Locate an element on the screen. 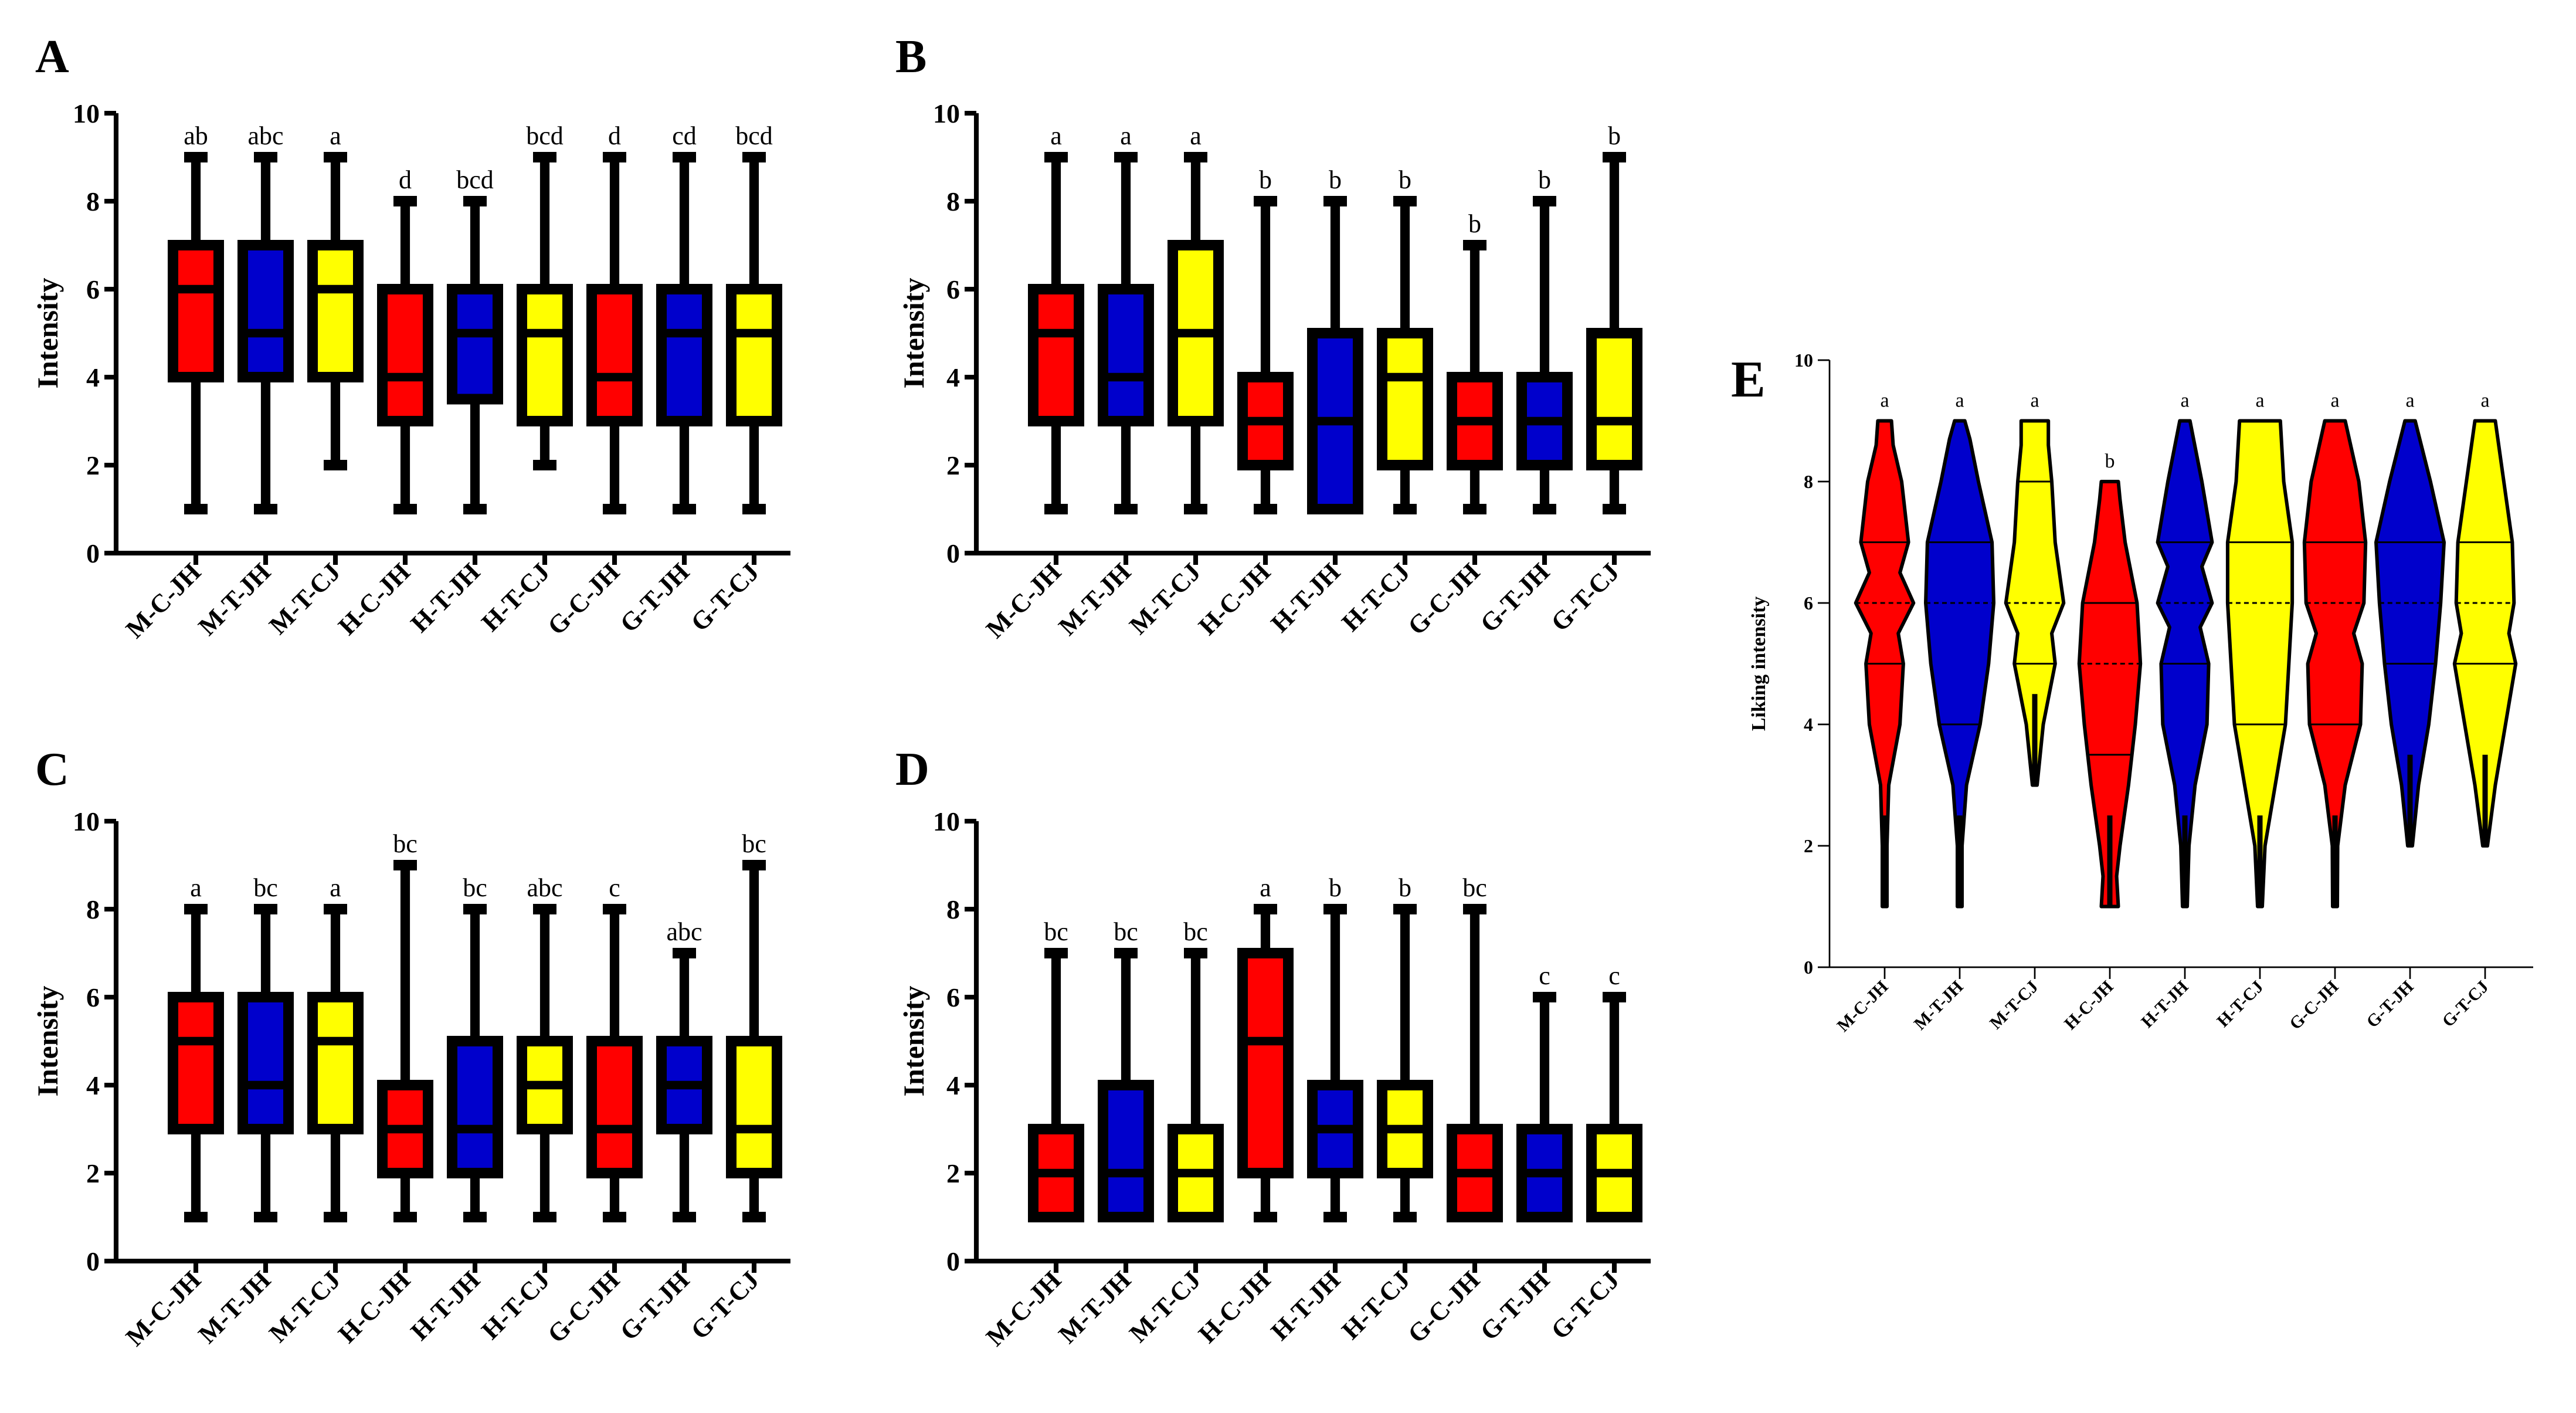 The image size is (2576, 1413). box-g-t-cj: bcd is located at coordinates (754, 318).